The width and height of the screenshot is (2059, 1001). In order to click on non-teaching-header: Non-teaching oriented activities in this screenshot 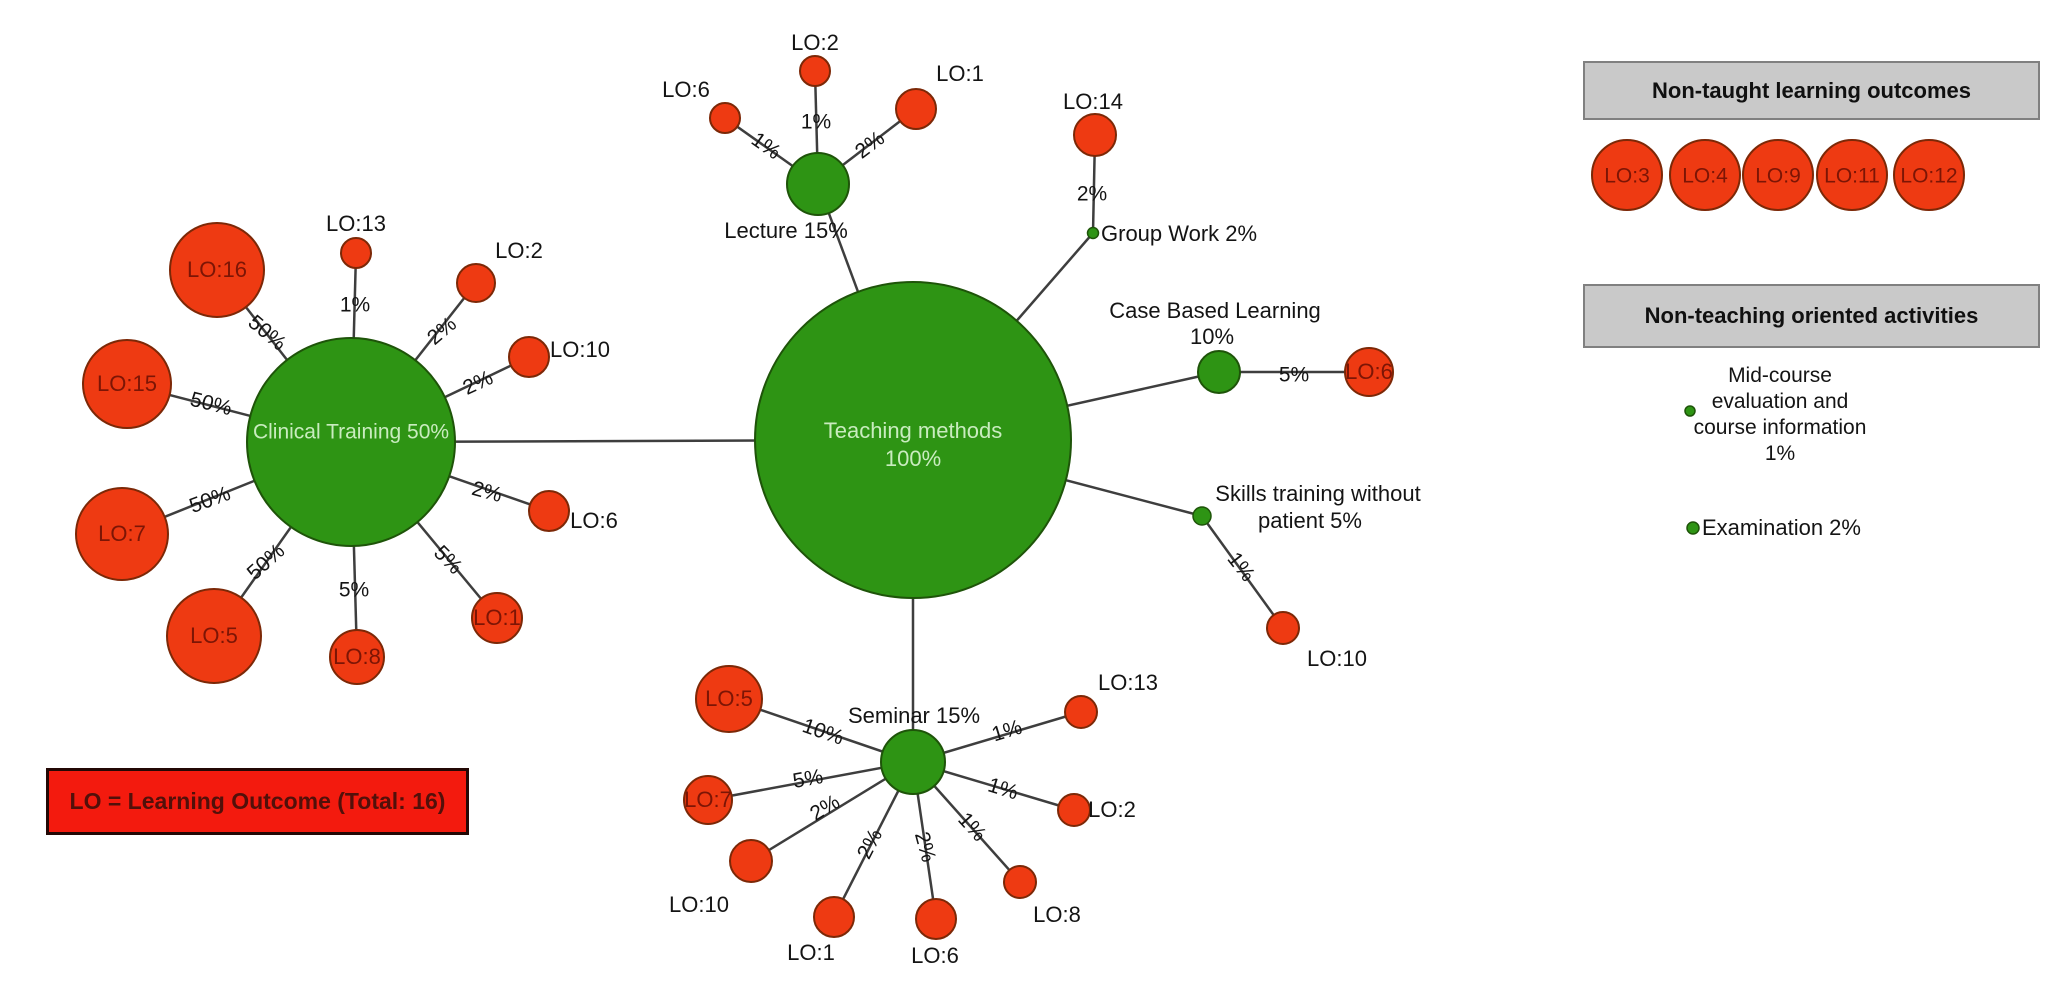, I will do `click(1811, 316)`.